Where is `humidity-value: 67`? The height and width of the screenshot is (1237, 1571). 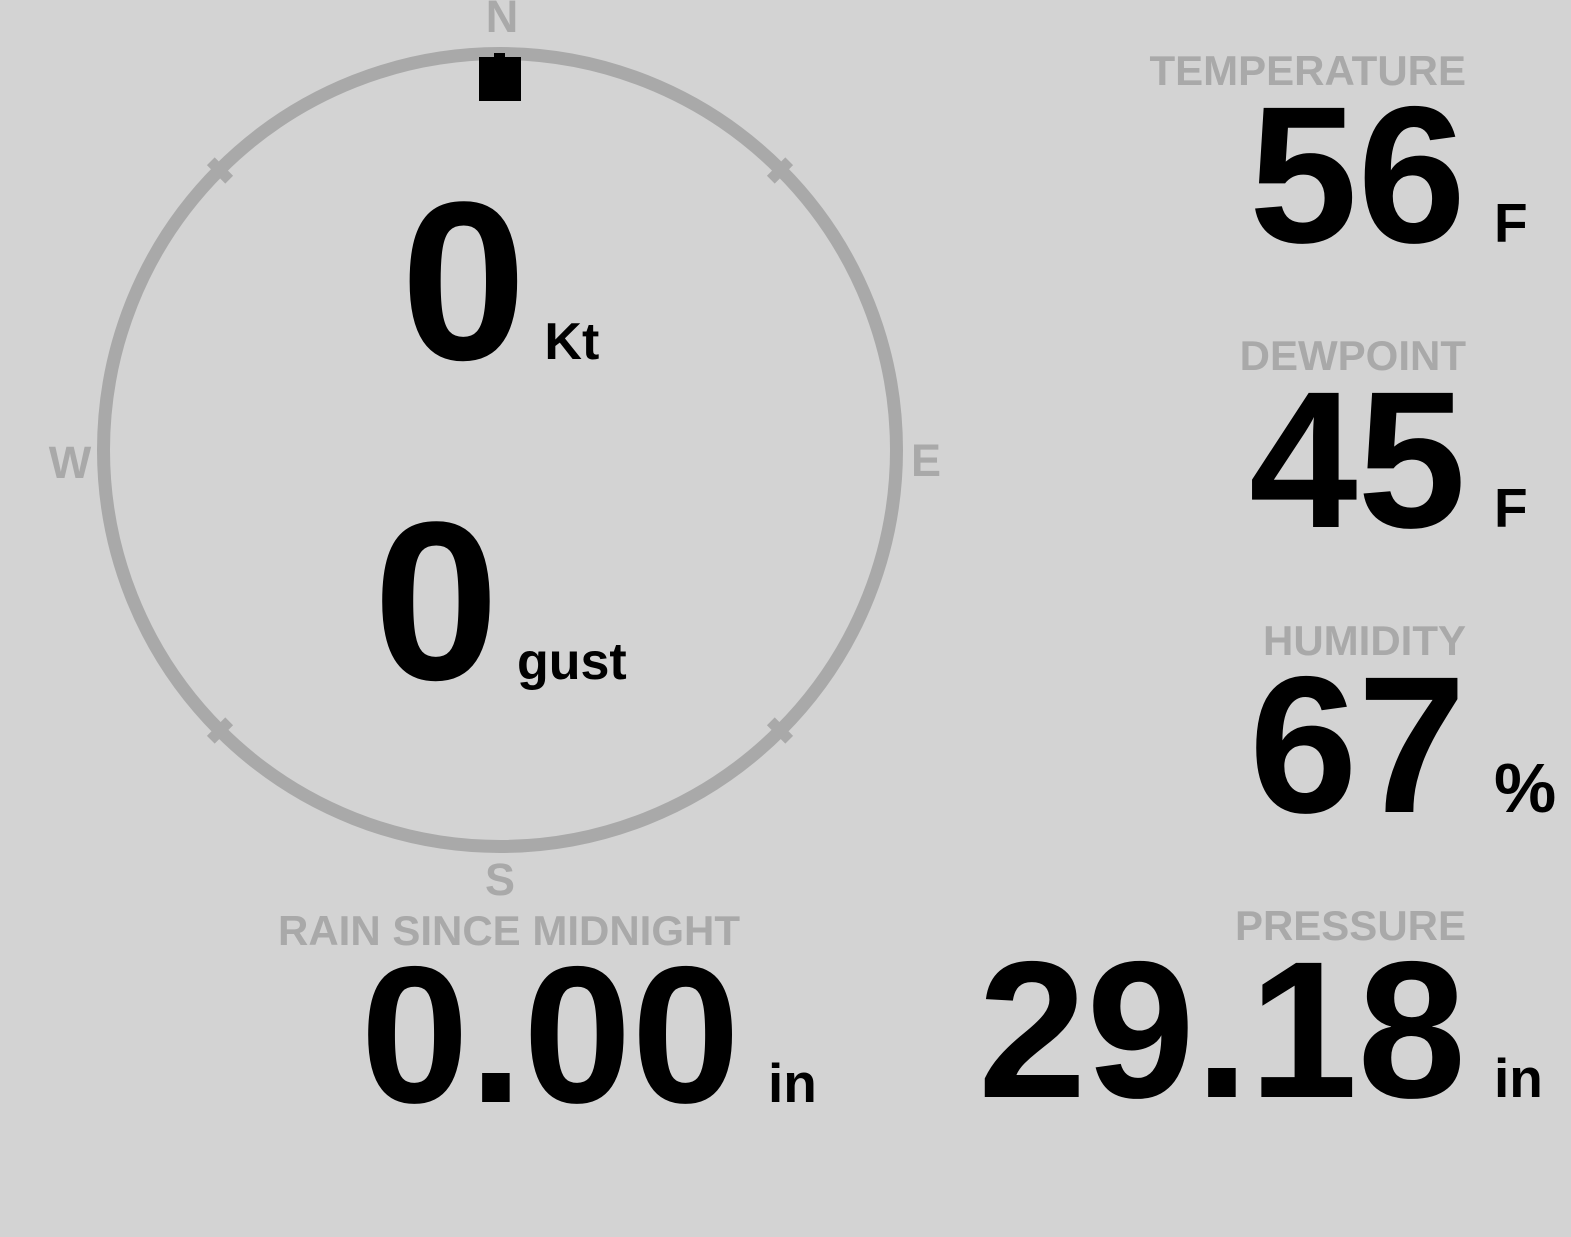 humidity-value: 67 is located at coordinates (1357, 745).